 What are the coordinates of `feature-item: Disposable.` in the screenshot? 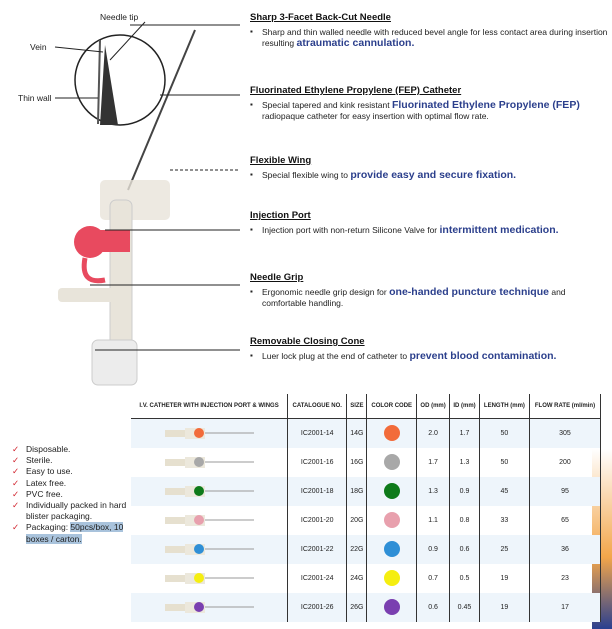 It's located at (79, 449).